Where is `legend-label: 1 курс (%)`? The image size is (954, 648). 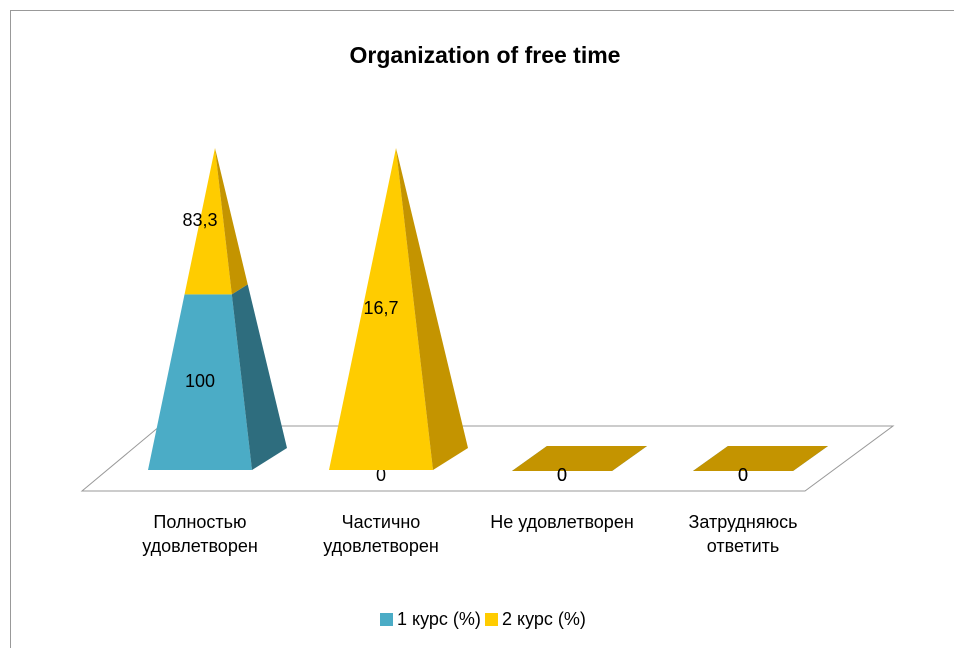
legend-label: 1 курс (%) is located at coordinates (439, 619).